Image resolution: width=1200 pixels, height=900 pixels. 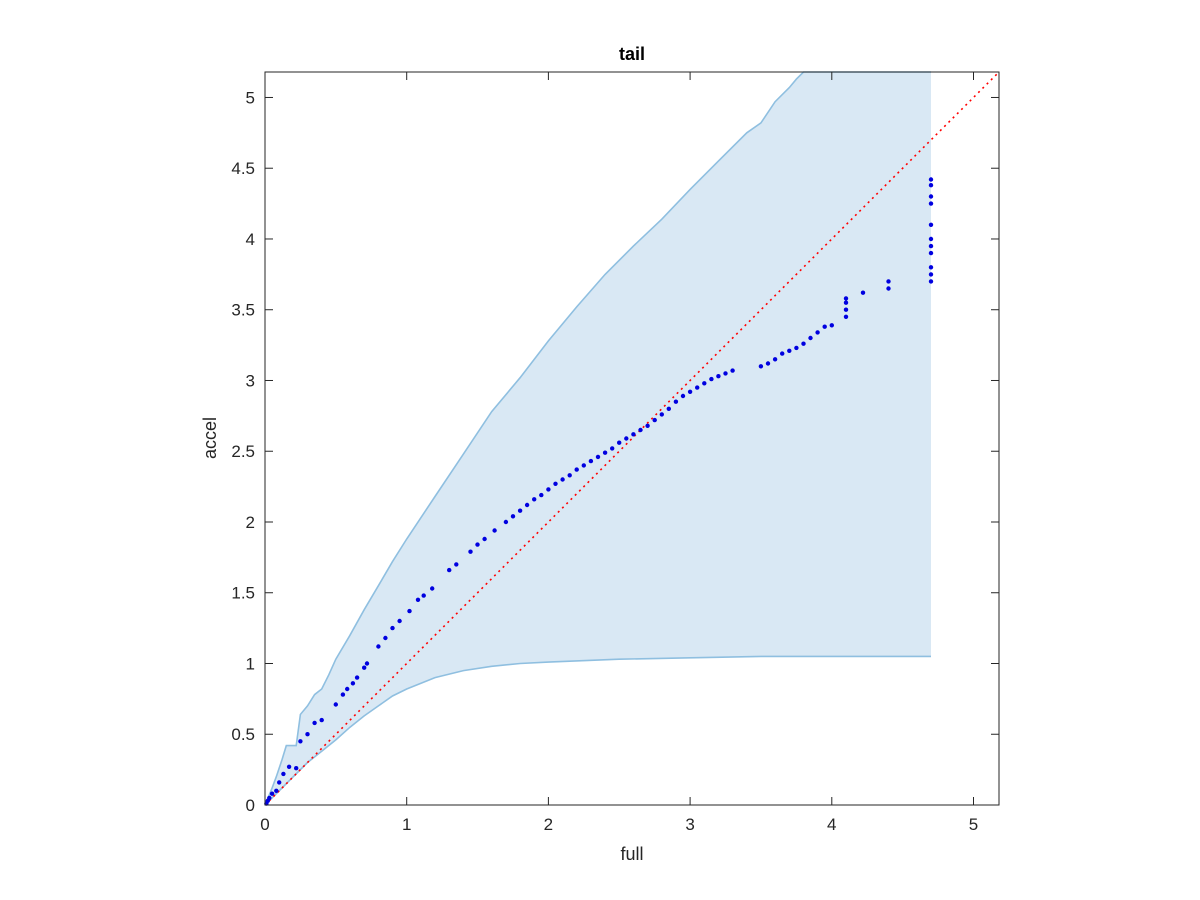 I want to click on y-tick-label: 1, so click(x=250, y=663).